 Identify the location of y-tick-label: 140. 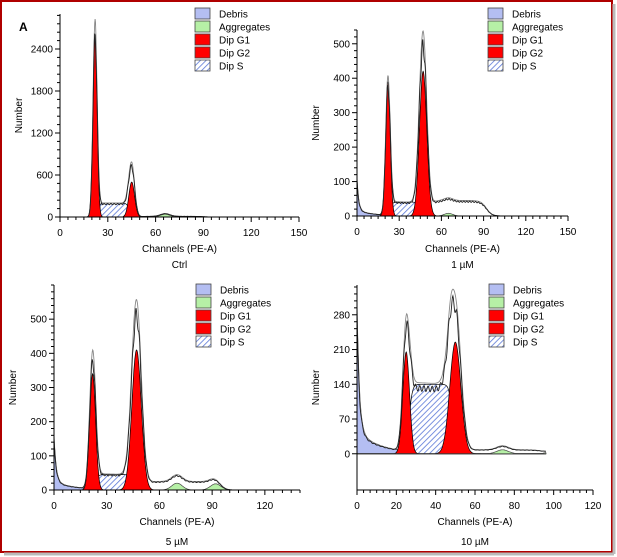
(341, 385).